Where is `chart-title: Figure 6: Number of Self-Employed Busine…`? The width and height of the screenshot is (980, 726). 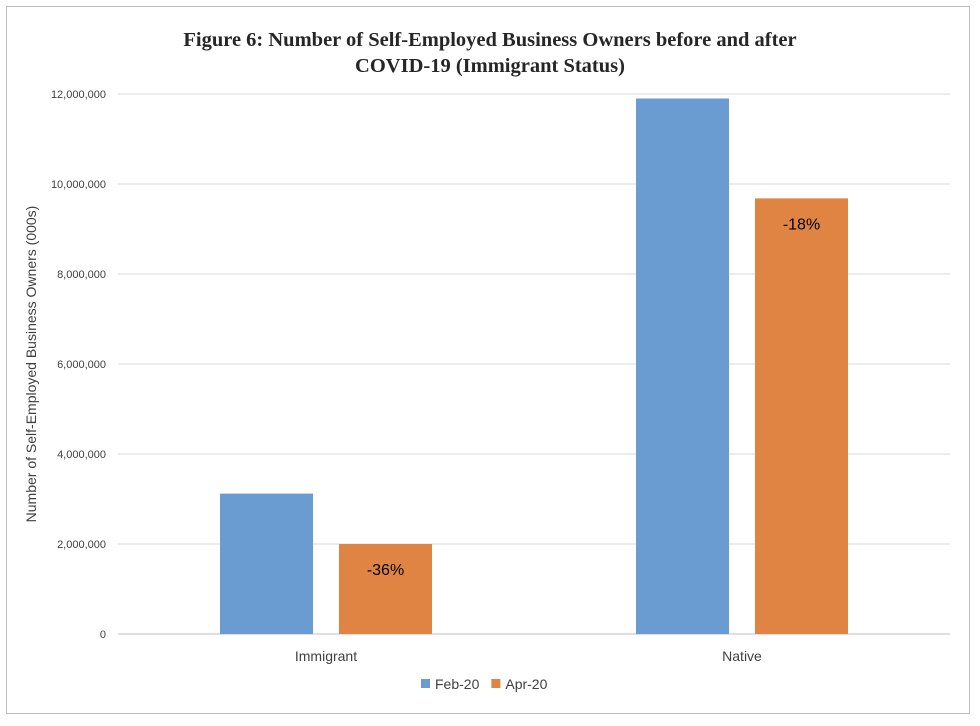
chart-title: Figure 6: Number of Self-Employed Busine… is located at coordinates (490, 53).